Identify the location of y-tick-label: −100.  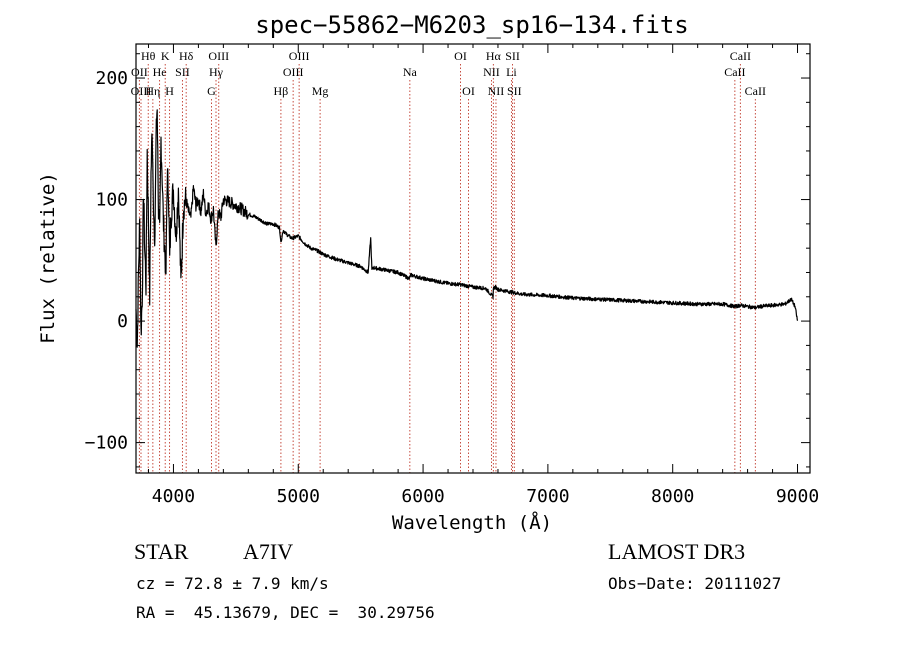
(106, 443).